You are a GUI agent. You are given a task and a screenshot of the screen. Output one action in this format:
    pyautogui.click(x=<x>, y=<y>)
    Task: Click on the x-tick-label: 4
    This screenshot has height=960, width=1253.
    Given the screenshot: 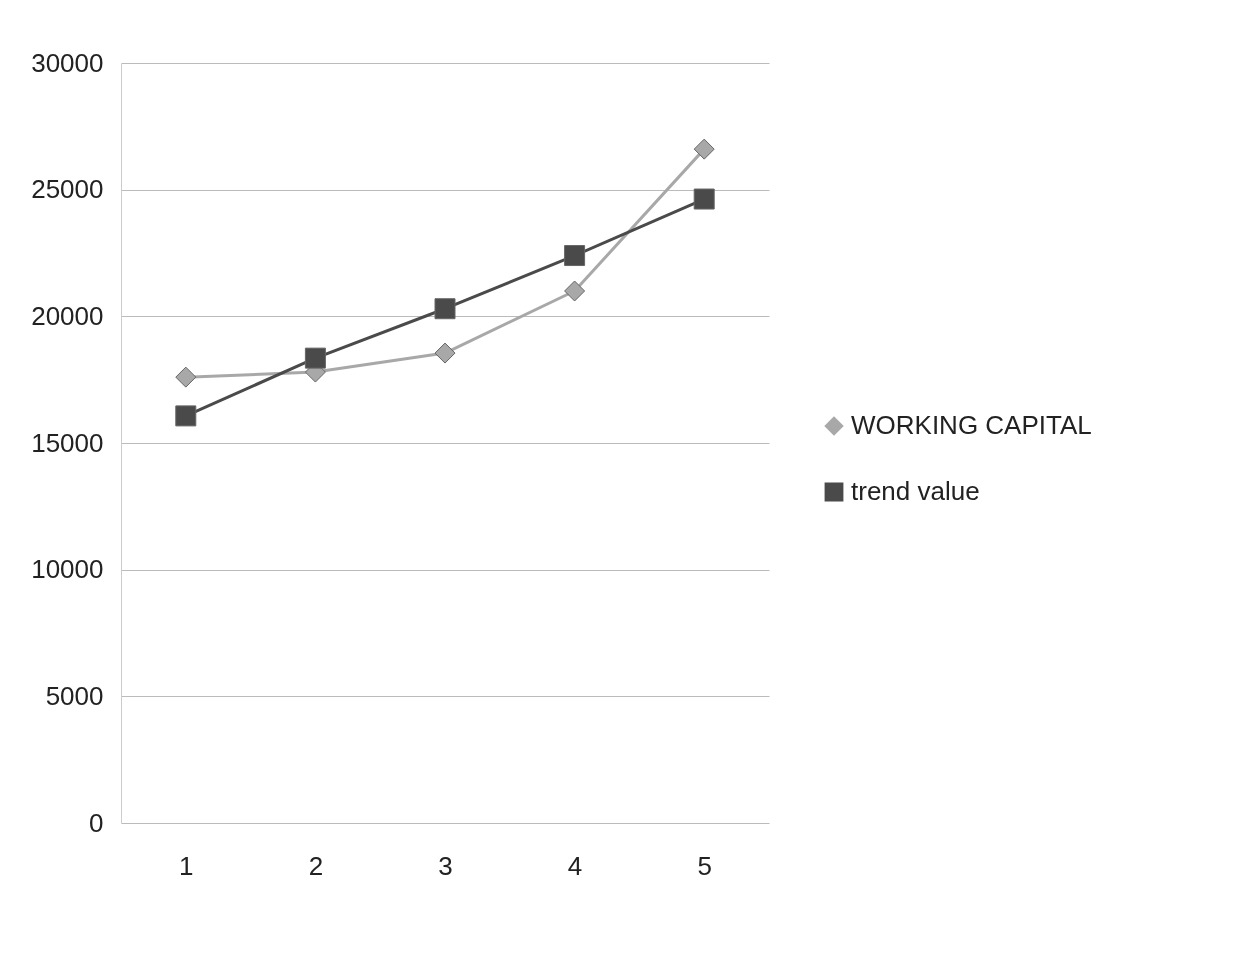 What is the action you would take?
    pyautogui.click(x=575, y=865)
    